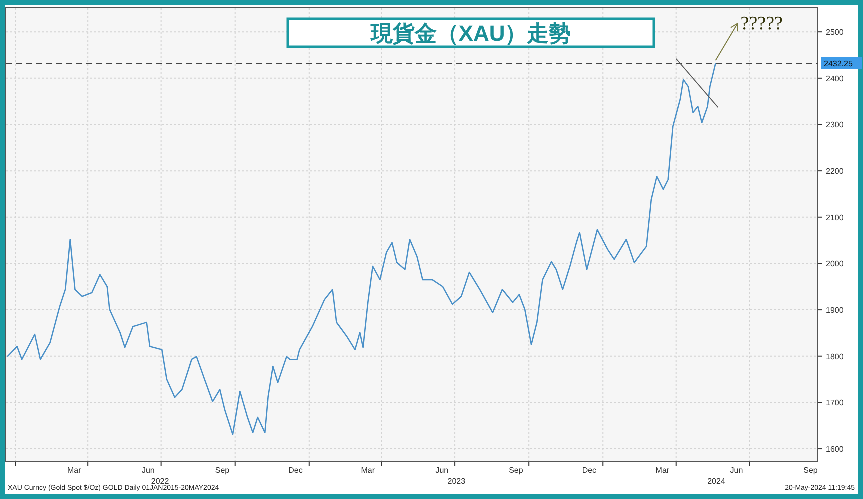 The height and width of the screenshot is (499, 863). Describe the element at coordinates (717, 481) in the screenshot. I see `text: 2024` at that location.